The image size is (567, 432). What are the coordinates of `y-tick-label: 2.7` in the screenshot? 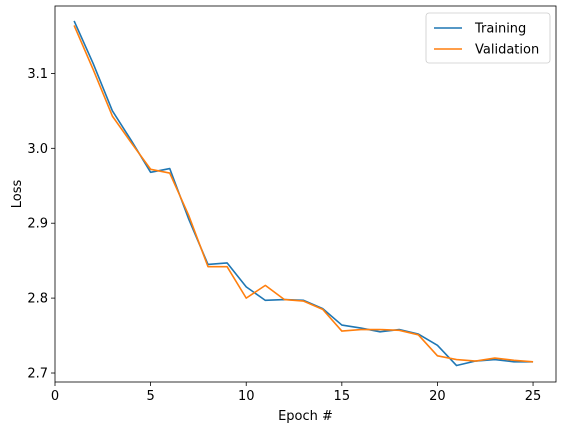 It's located at (37, 374).